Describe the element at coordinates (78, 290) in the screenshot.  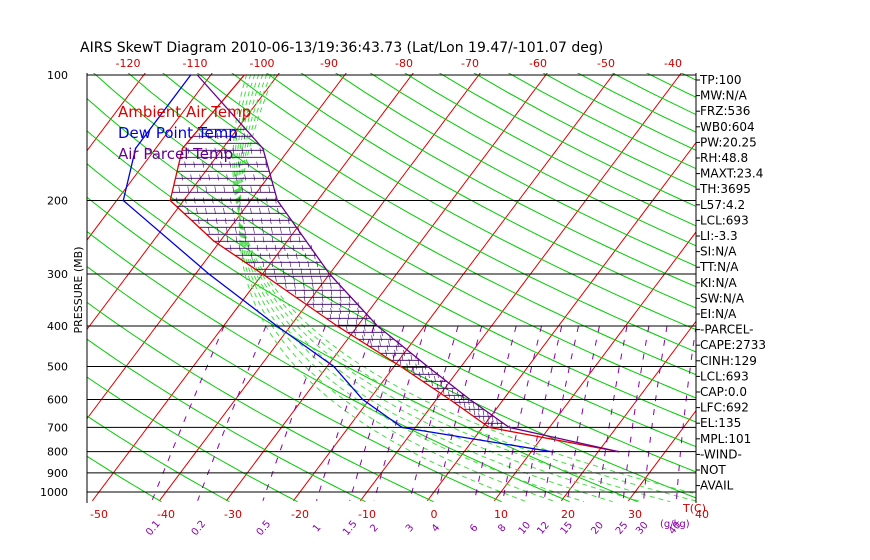
I see `y-axis-label: PRESSURE (MB)` at that location.